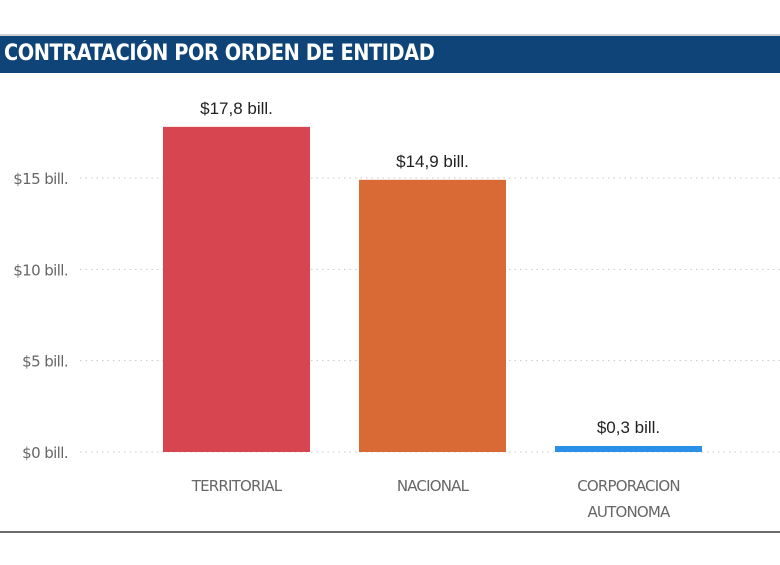 The image size is (780, 565). What do you see at coordinates (628, 449) in the screenshot?
I see `bar-corporacion-autonoma` at bounding box center [628, 449].